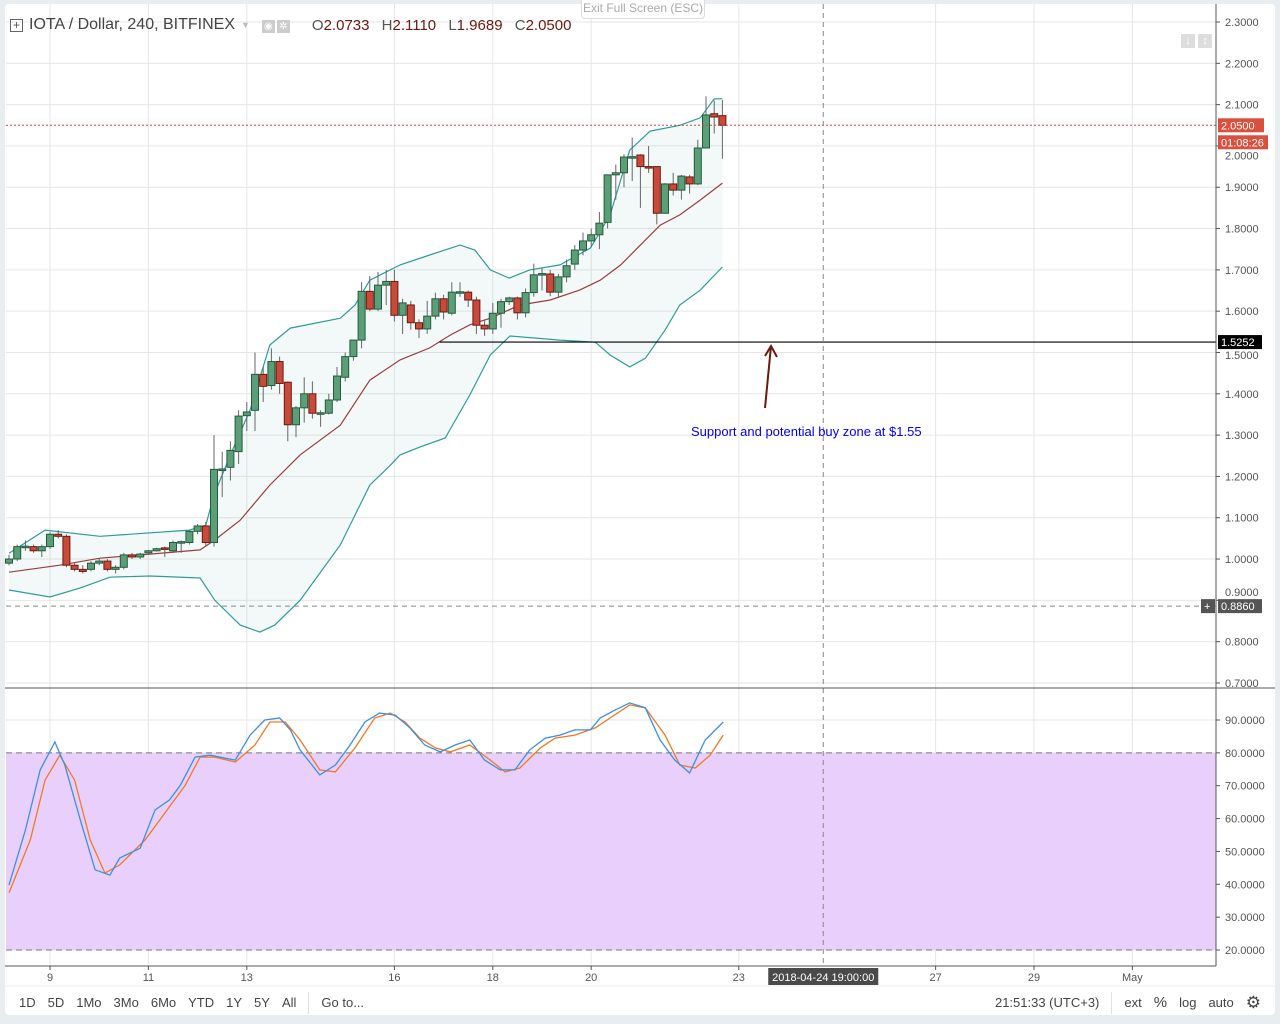  I want to click on crosshair-date-label: 2018-04-24 19:00:00, so click(823, 978).